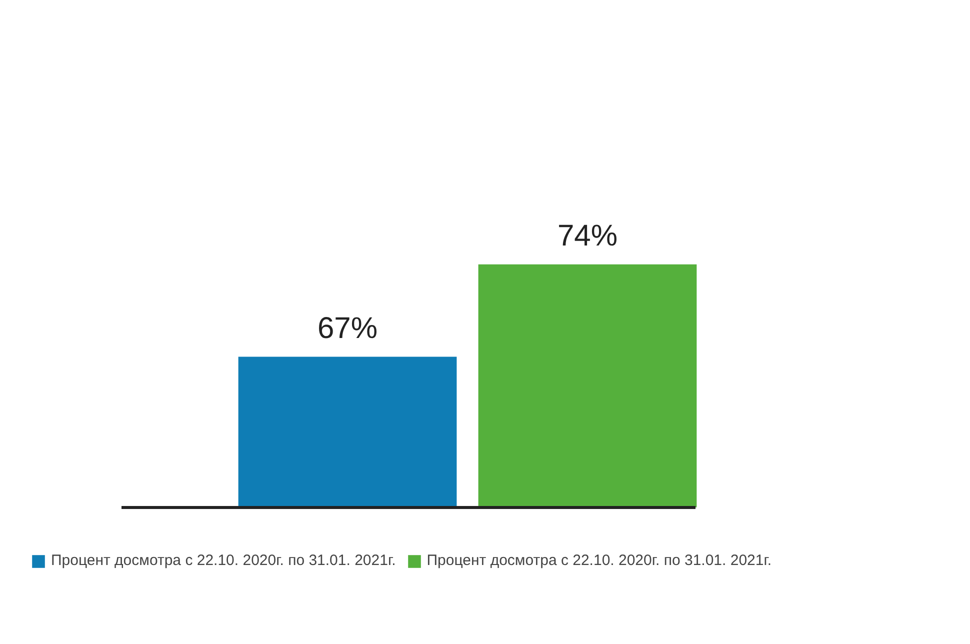 Image resolution: width=970 pixels, height=644 pixels. I want to click on text: 67%, so click(347, 328).